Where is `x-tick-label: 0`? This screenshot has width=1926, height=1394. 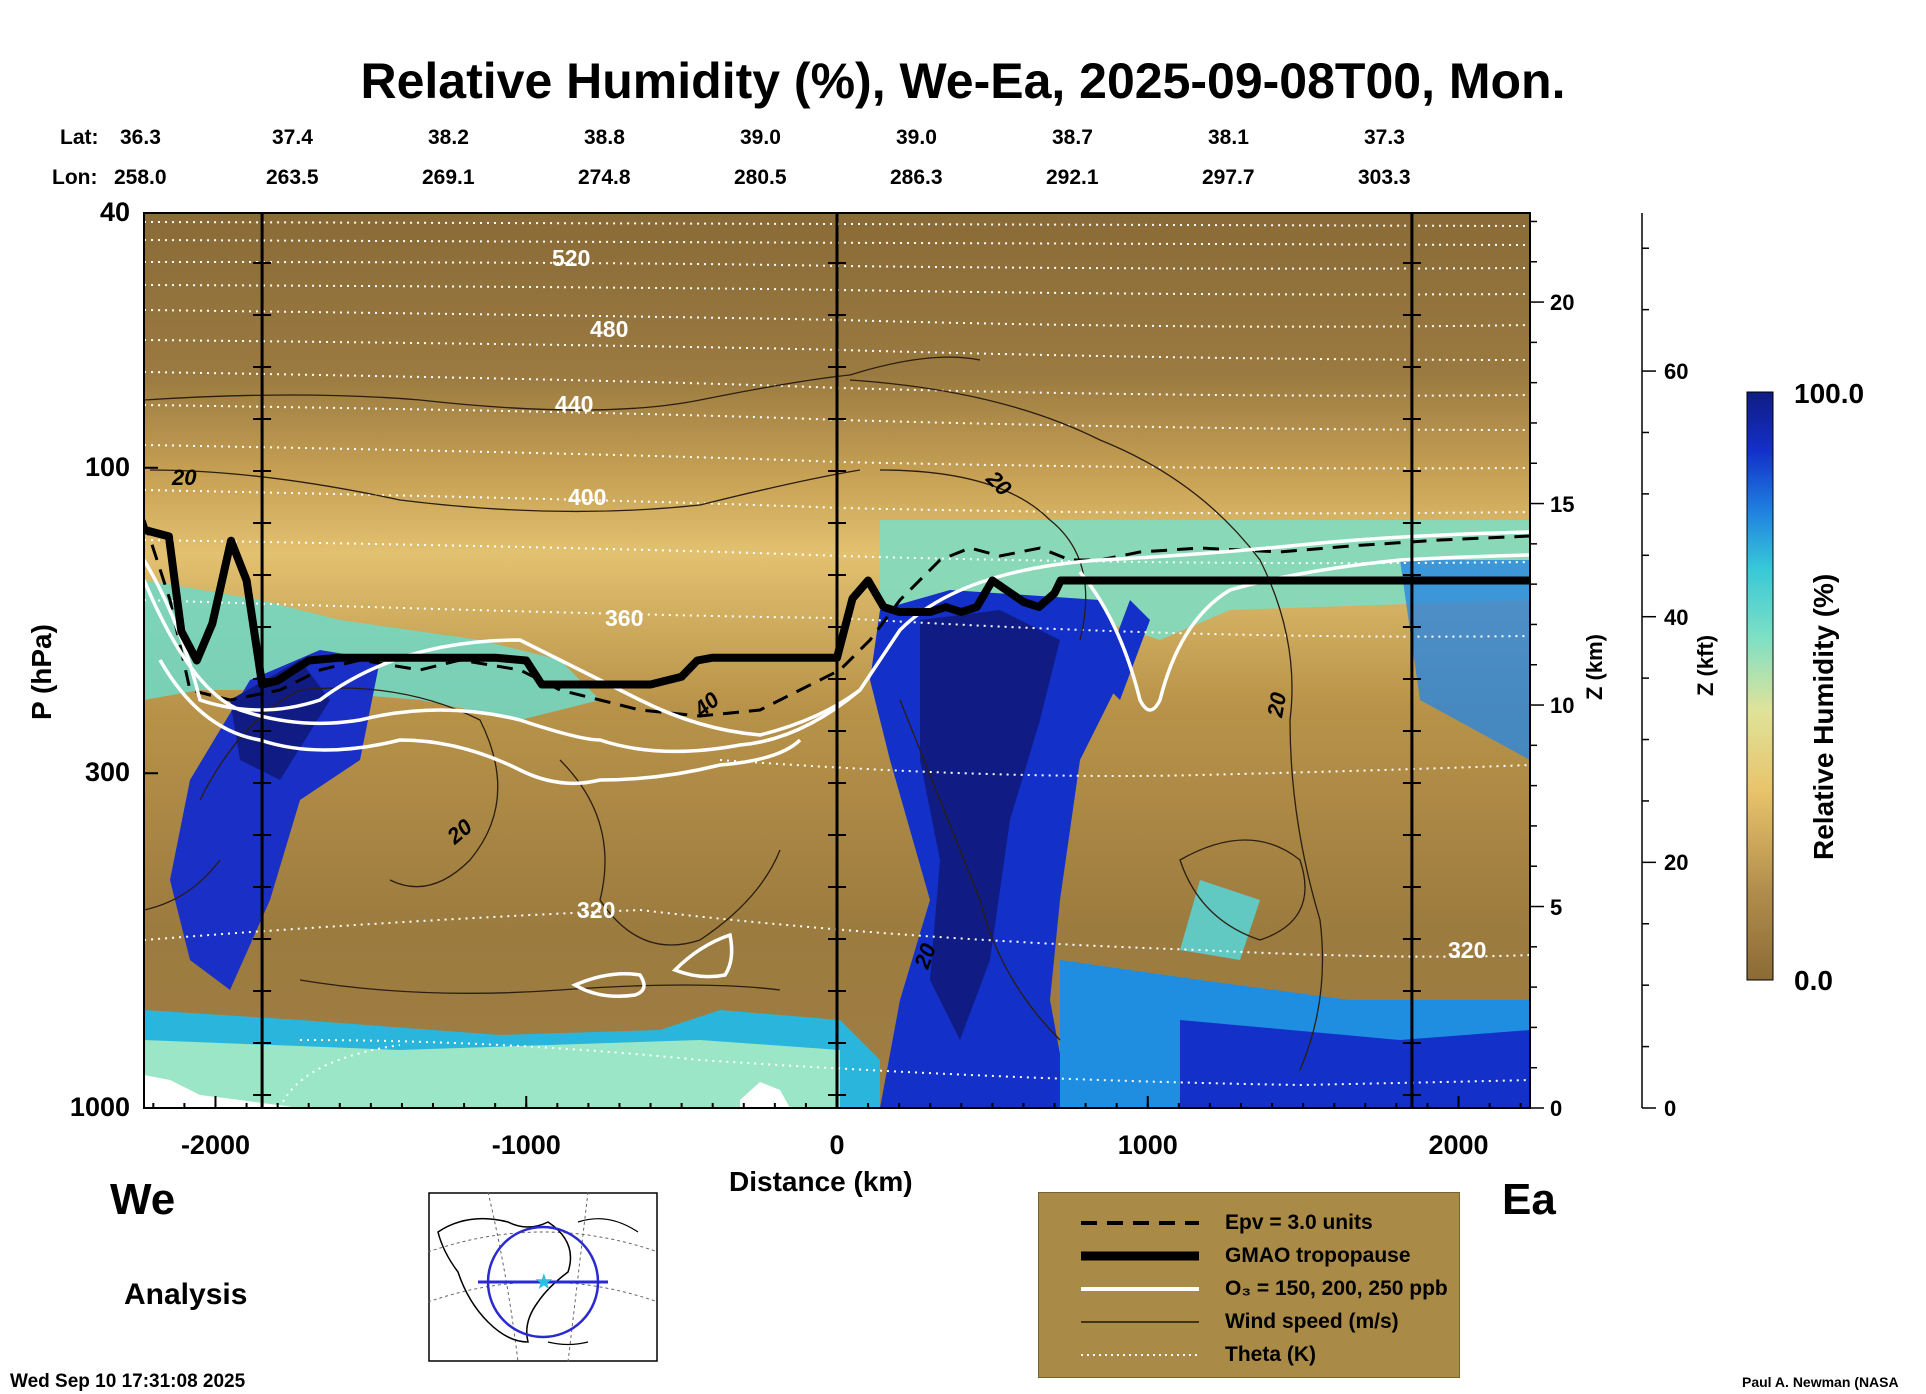
x-tick-label: 0 is located at coordinates (837, 1145).